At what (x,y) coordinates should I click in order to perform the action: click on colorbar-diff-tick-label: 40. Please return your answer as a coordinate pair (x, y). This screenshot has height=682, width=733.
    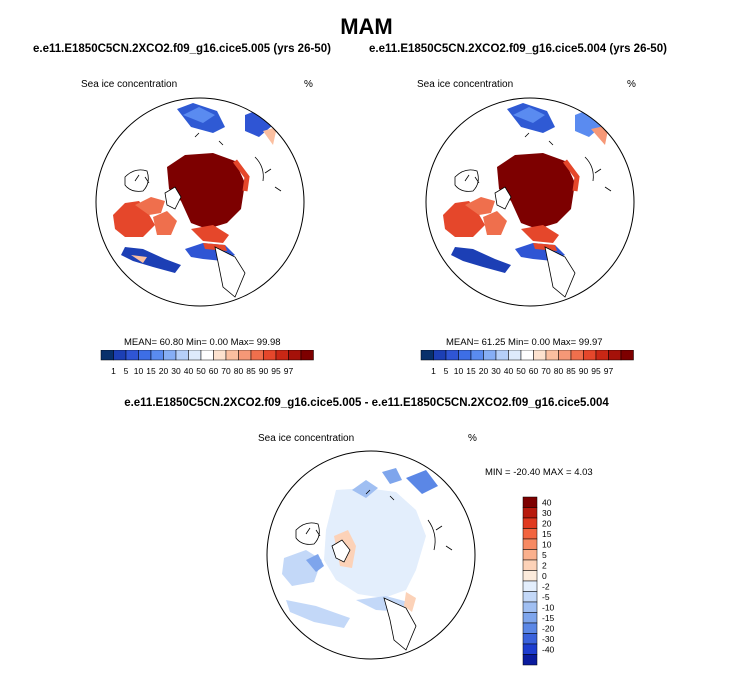
    Looking at the image, I should click on (547, 503).